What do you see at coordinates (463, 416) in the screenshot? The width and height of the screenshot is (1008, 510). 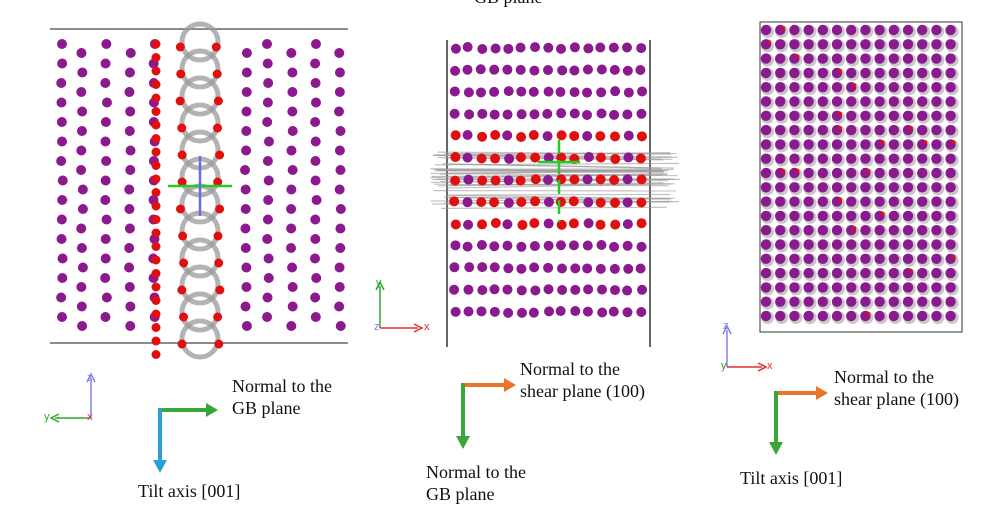 I see `middle-normal-gb-arrow` at bounding box center [463, 416].